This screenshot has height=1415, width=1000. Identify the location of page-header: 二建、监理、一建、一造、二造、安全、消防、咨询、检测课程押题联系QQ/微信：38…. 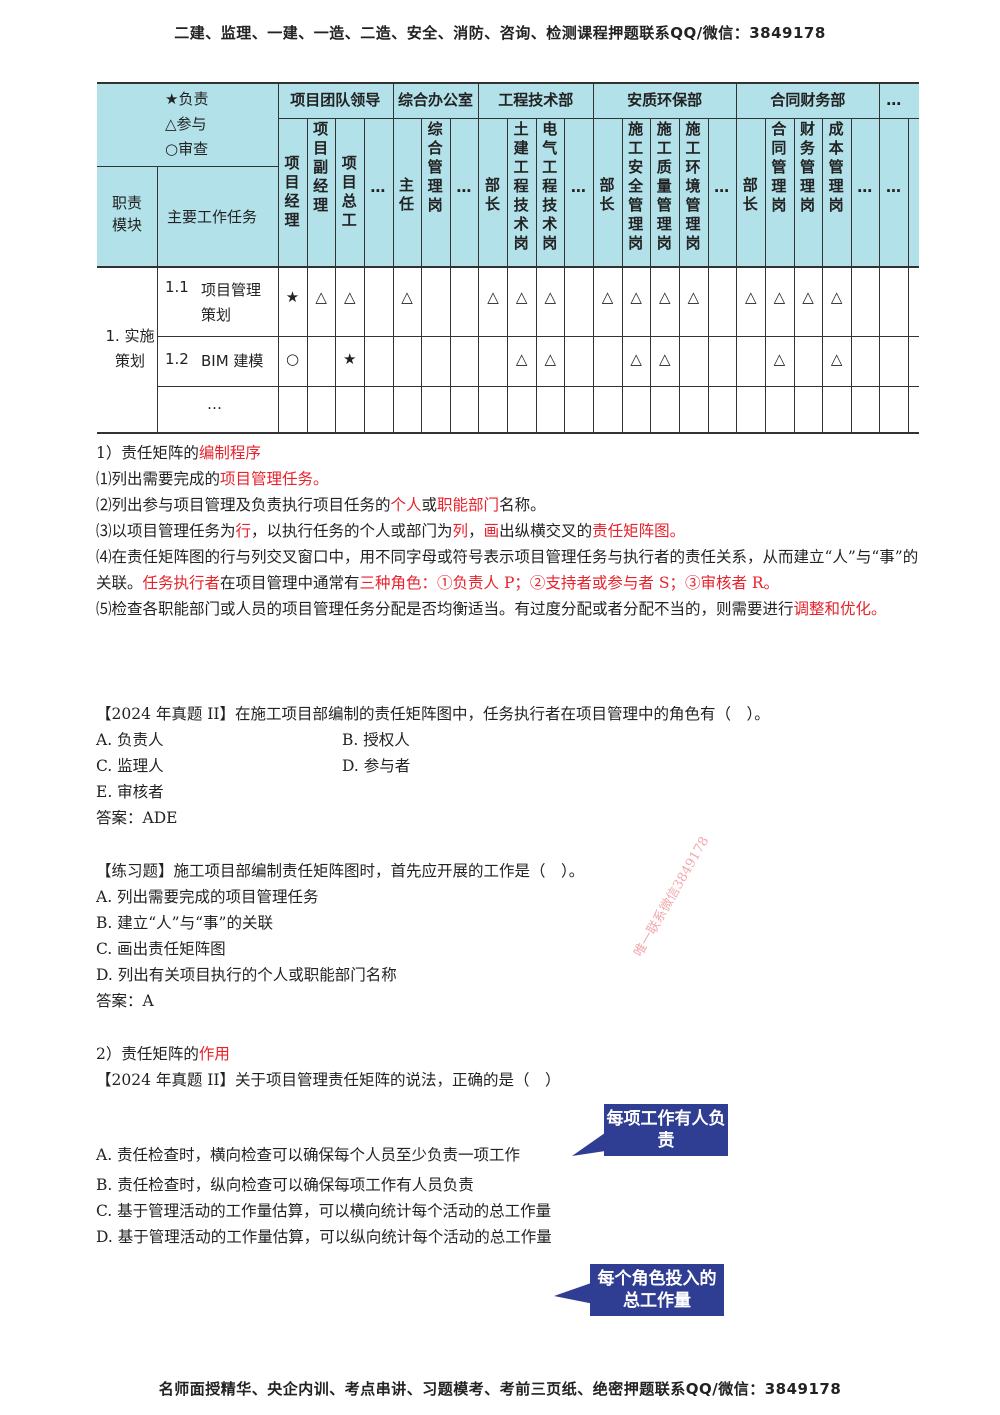
(500, 33).